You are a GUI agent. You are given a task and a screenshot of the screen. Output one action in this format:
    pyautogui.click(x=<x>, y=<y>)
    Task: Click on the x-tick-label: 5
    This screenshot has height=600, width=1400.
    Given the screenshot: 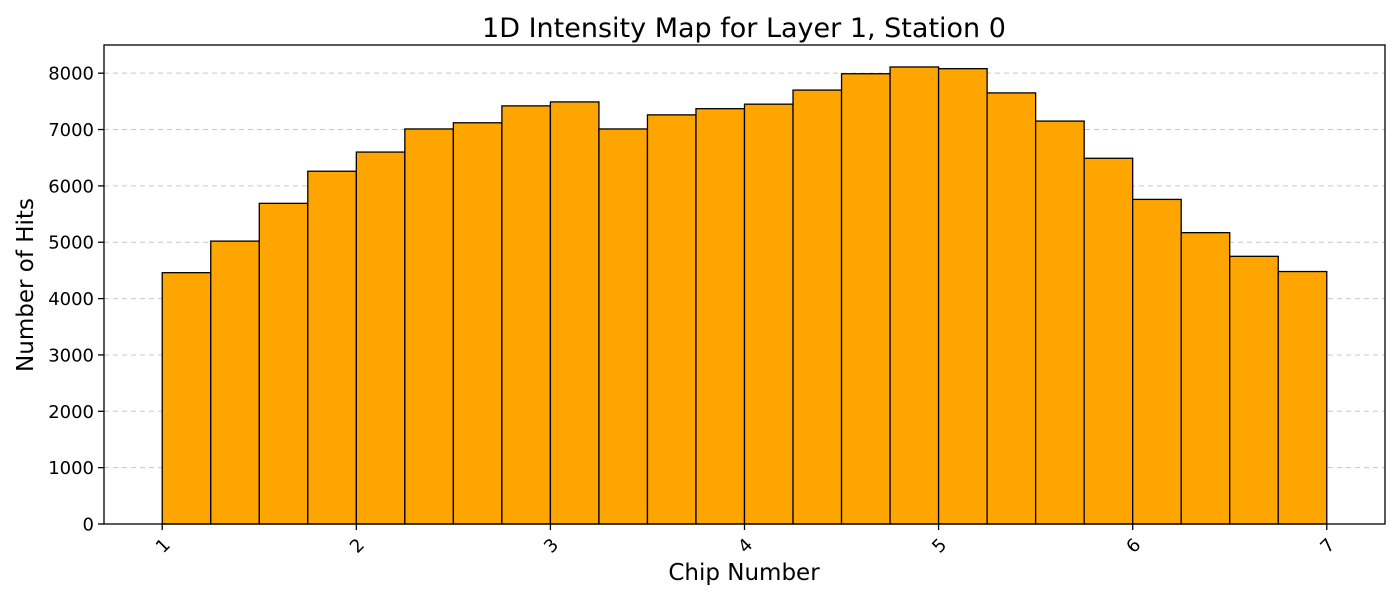 What is the action you would take?
    pyautogui.click(x=939, y=546)
    